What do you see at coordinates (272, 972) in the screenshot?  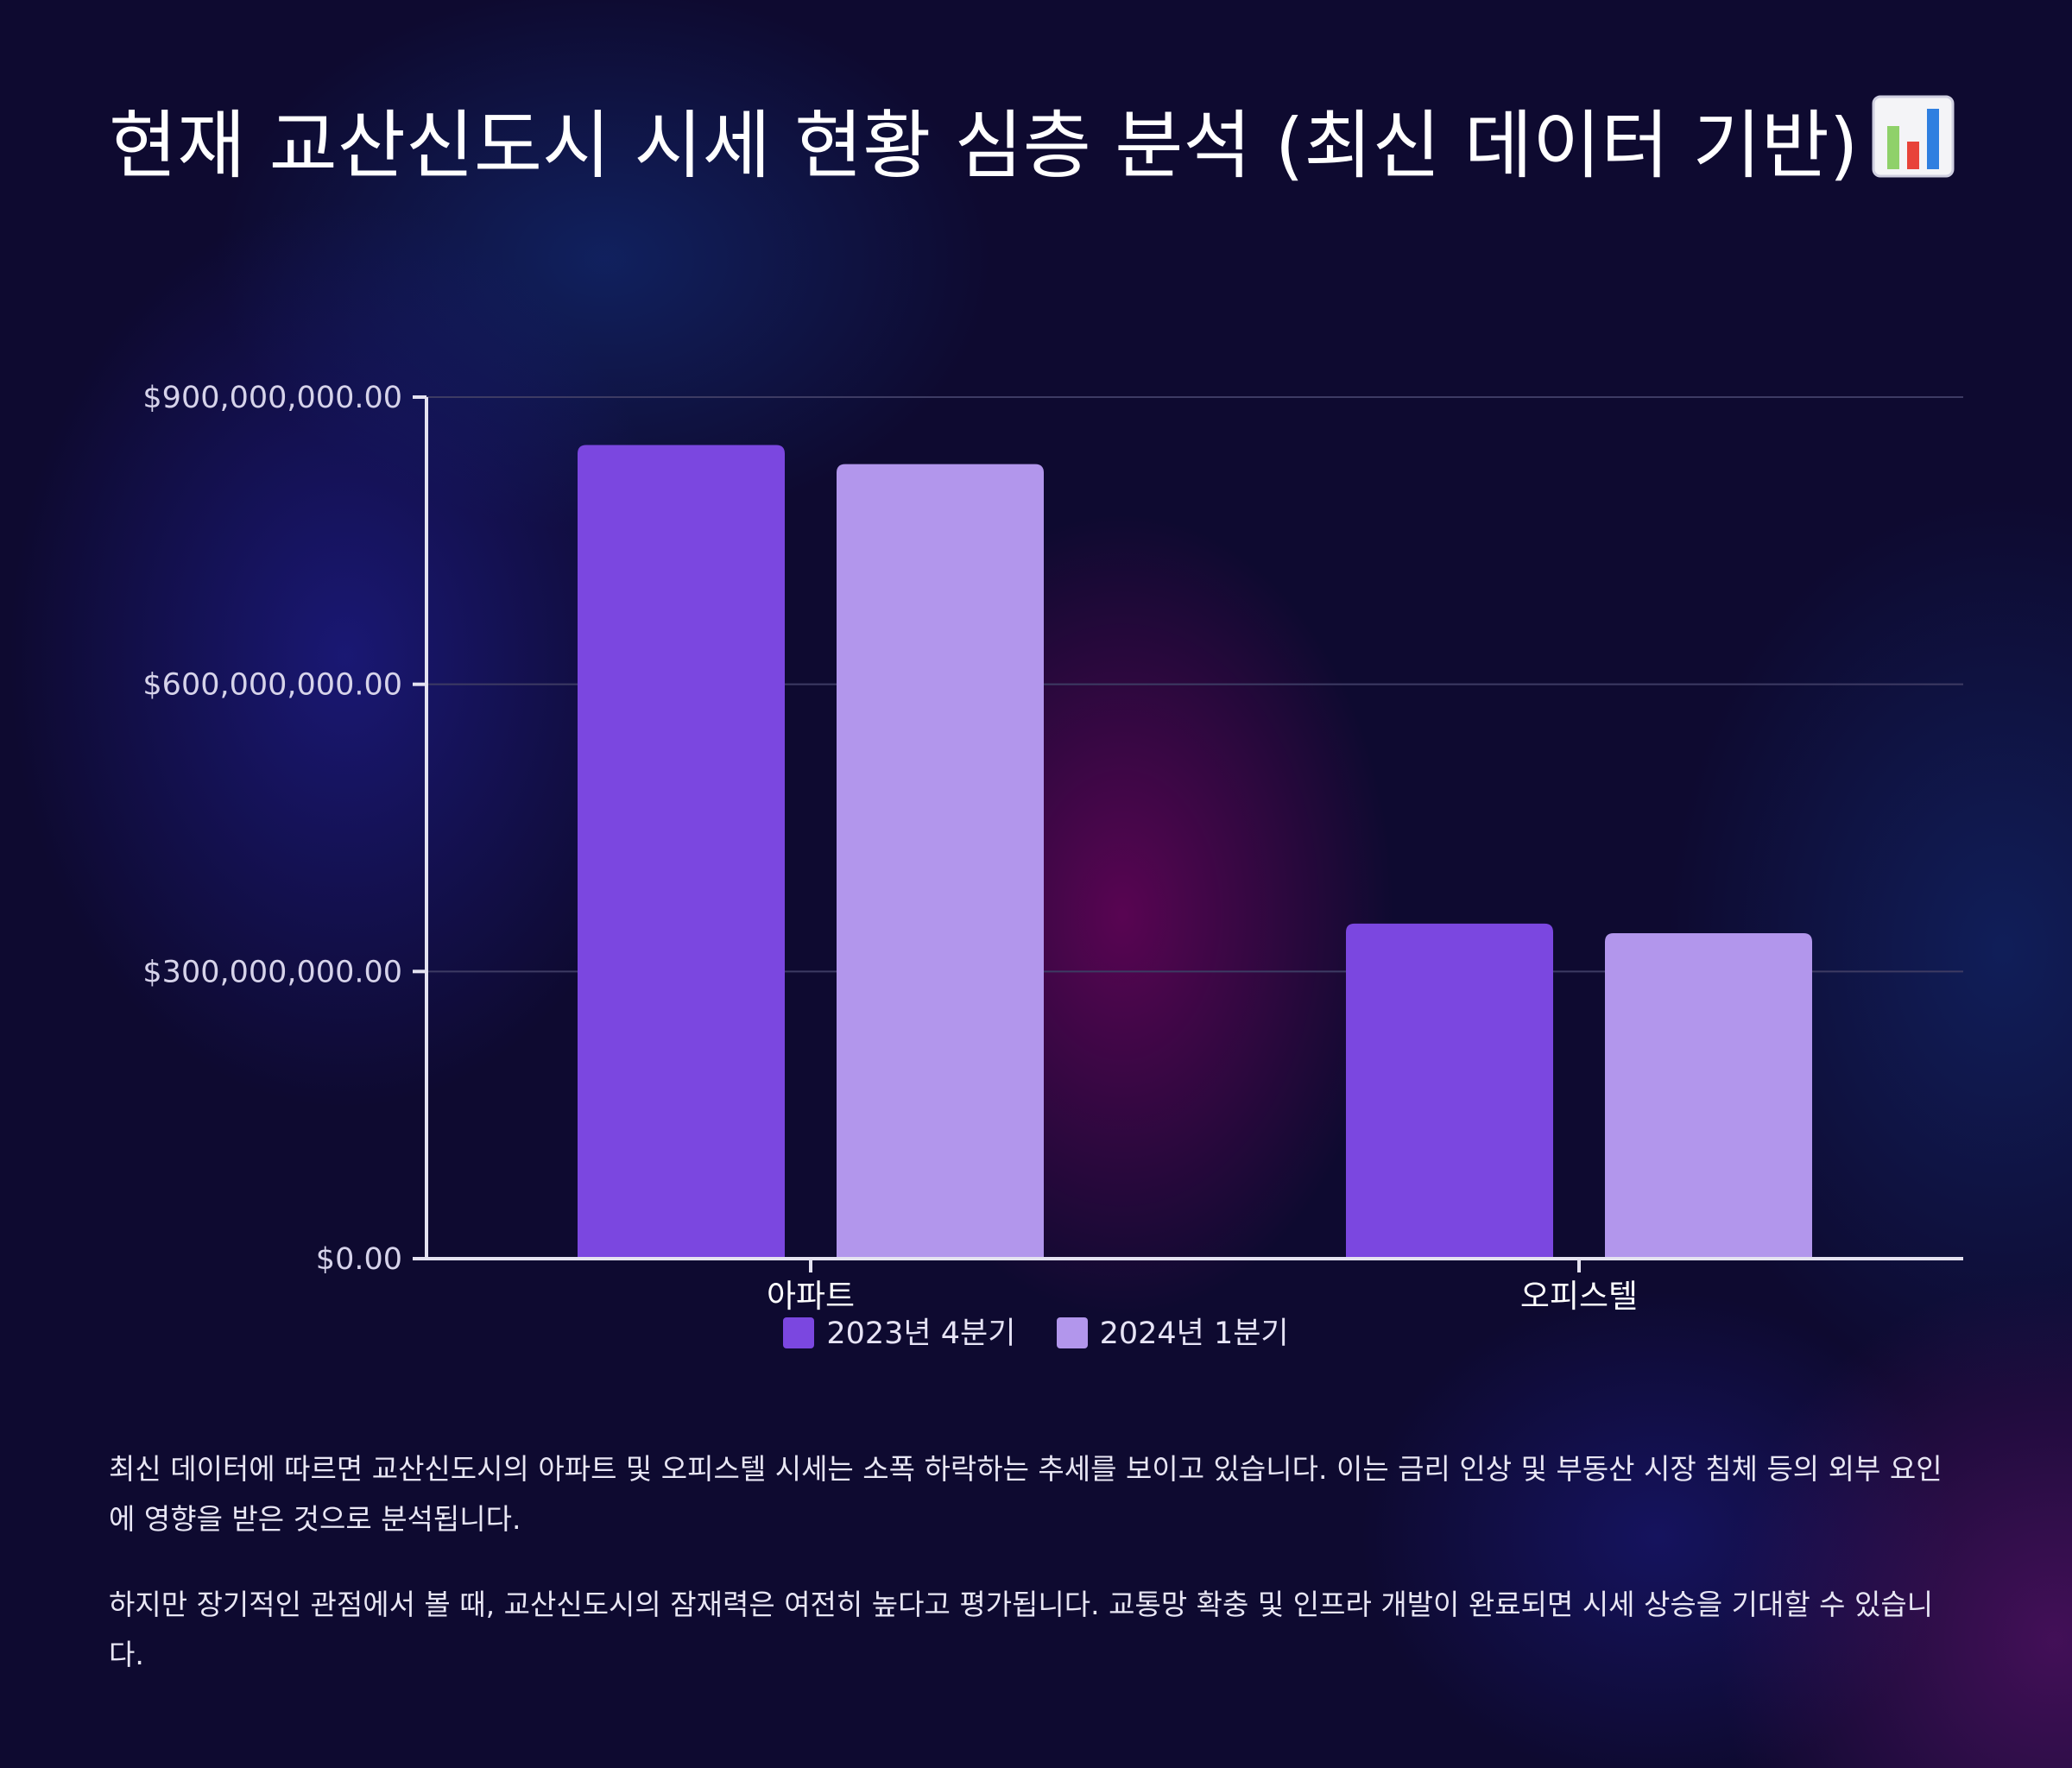 I see `y-tick-label: $300,000,000.00` at bounding box center [272, 972].